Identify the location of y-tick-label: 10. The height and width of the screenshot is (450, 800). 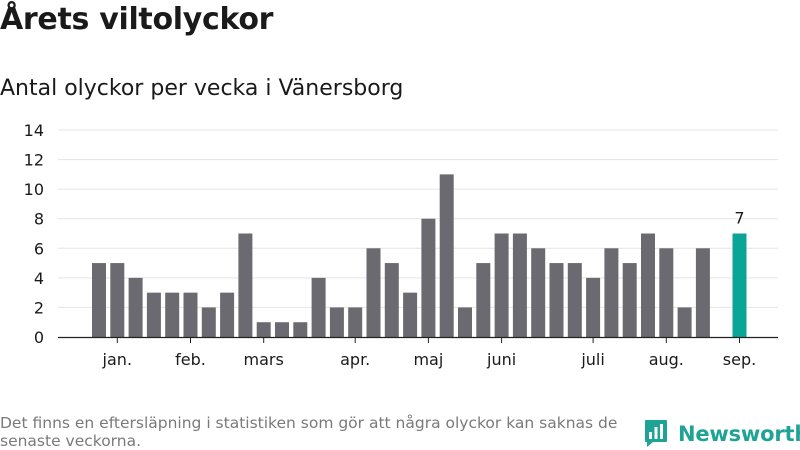
(34, 189).